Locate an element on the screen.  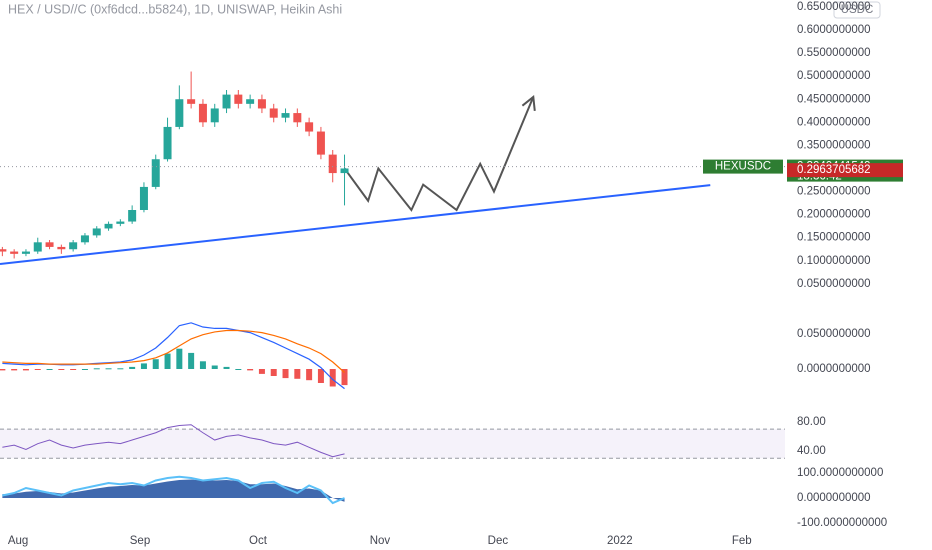
currency-badge is located at coordinates (857, 10).